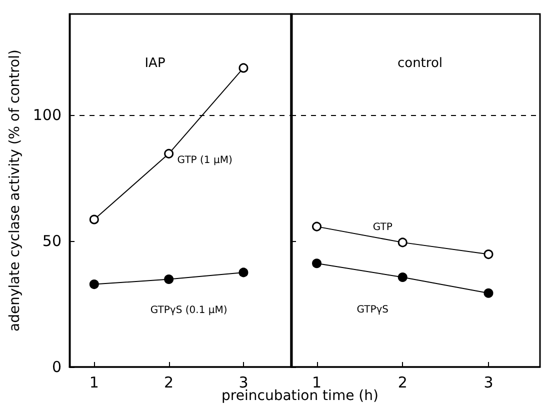  What do you see at coordinates (204, 160) in the screenshot?
I see `series-label: GTP (1 µM)` at bounding box center [204, 160].